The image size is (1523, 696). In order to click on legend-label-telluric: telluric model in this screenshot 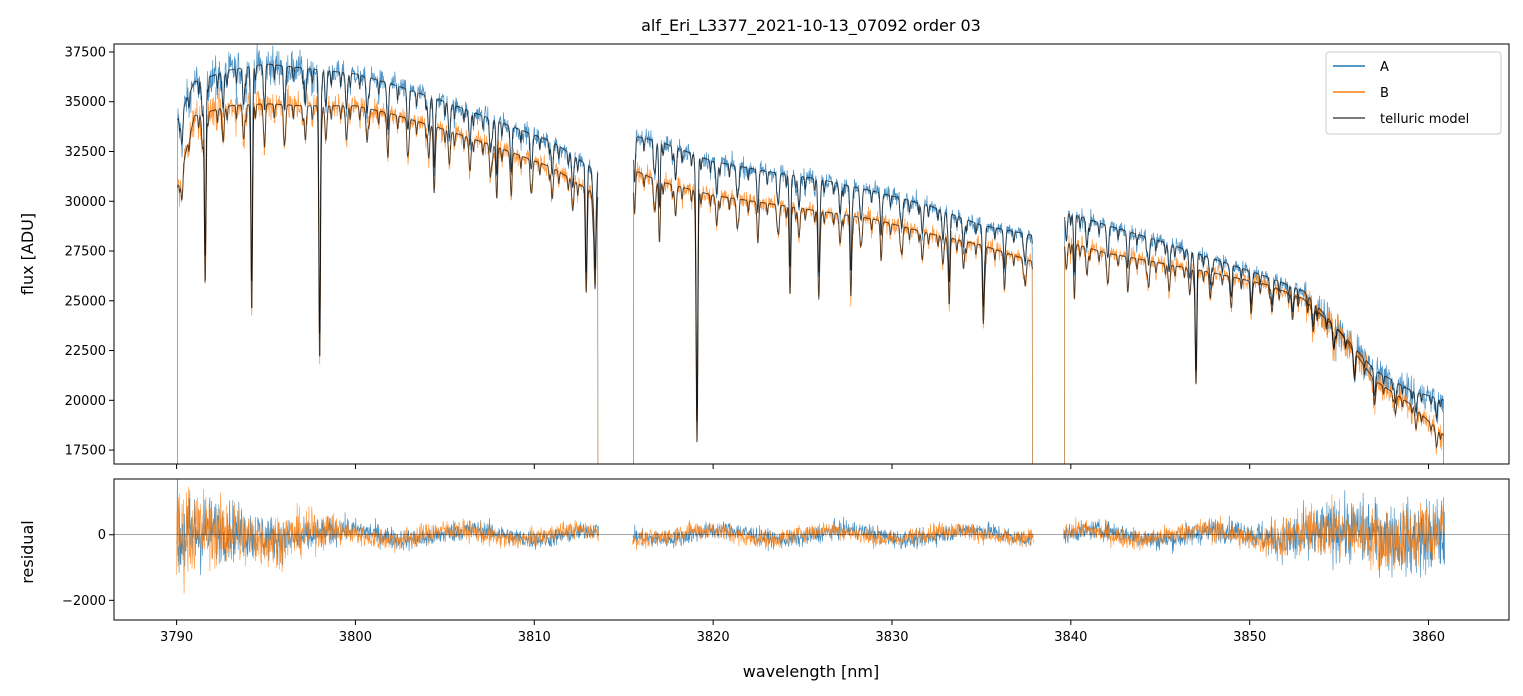, I will do `click(1424, 119)`.